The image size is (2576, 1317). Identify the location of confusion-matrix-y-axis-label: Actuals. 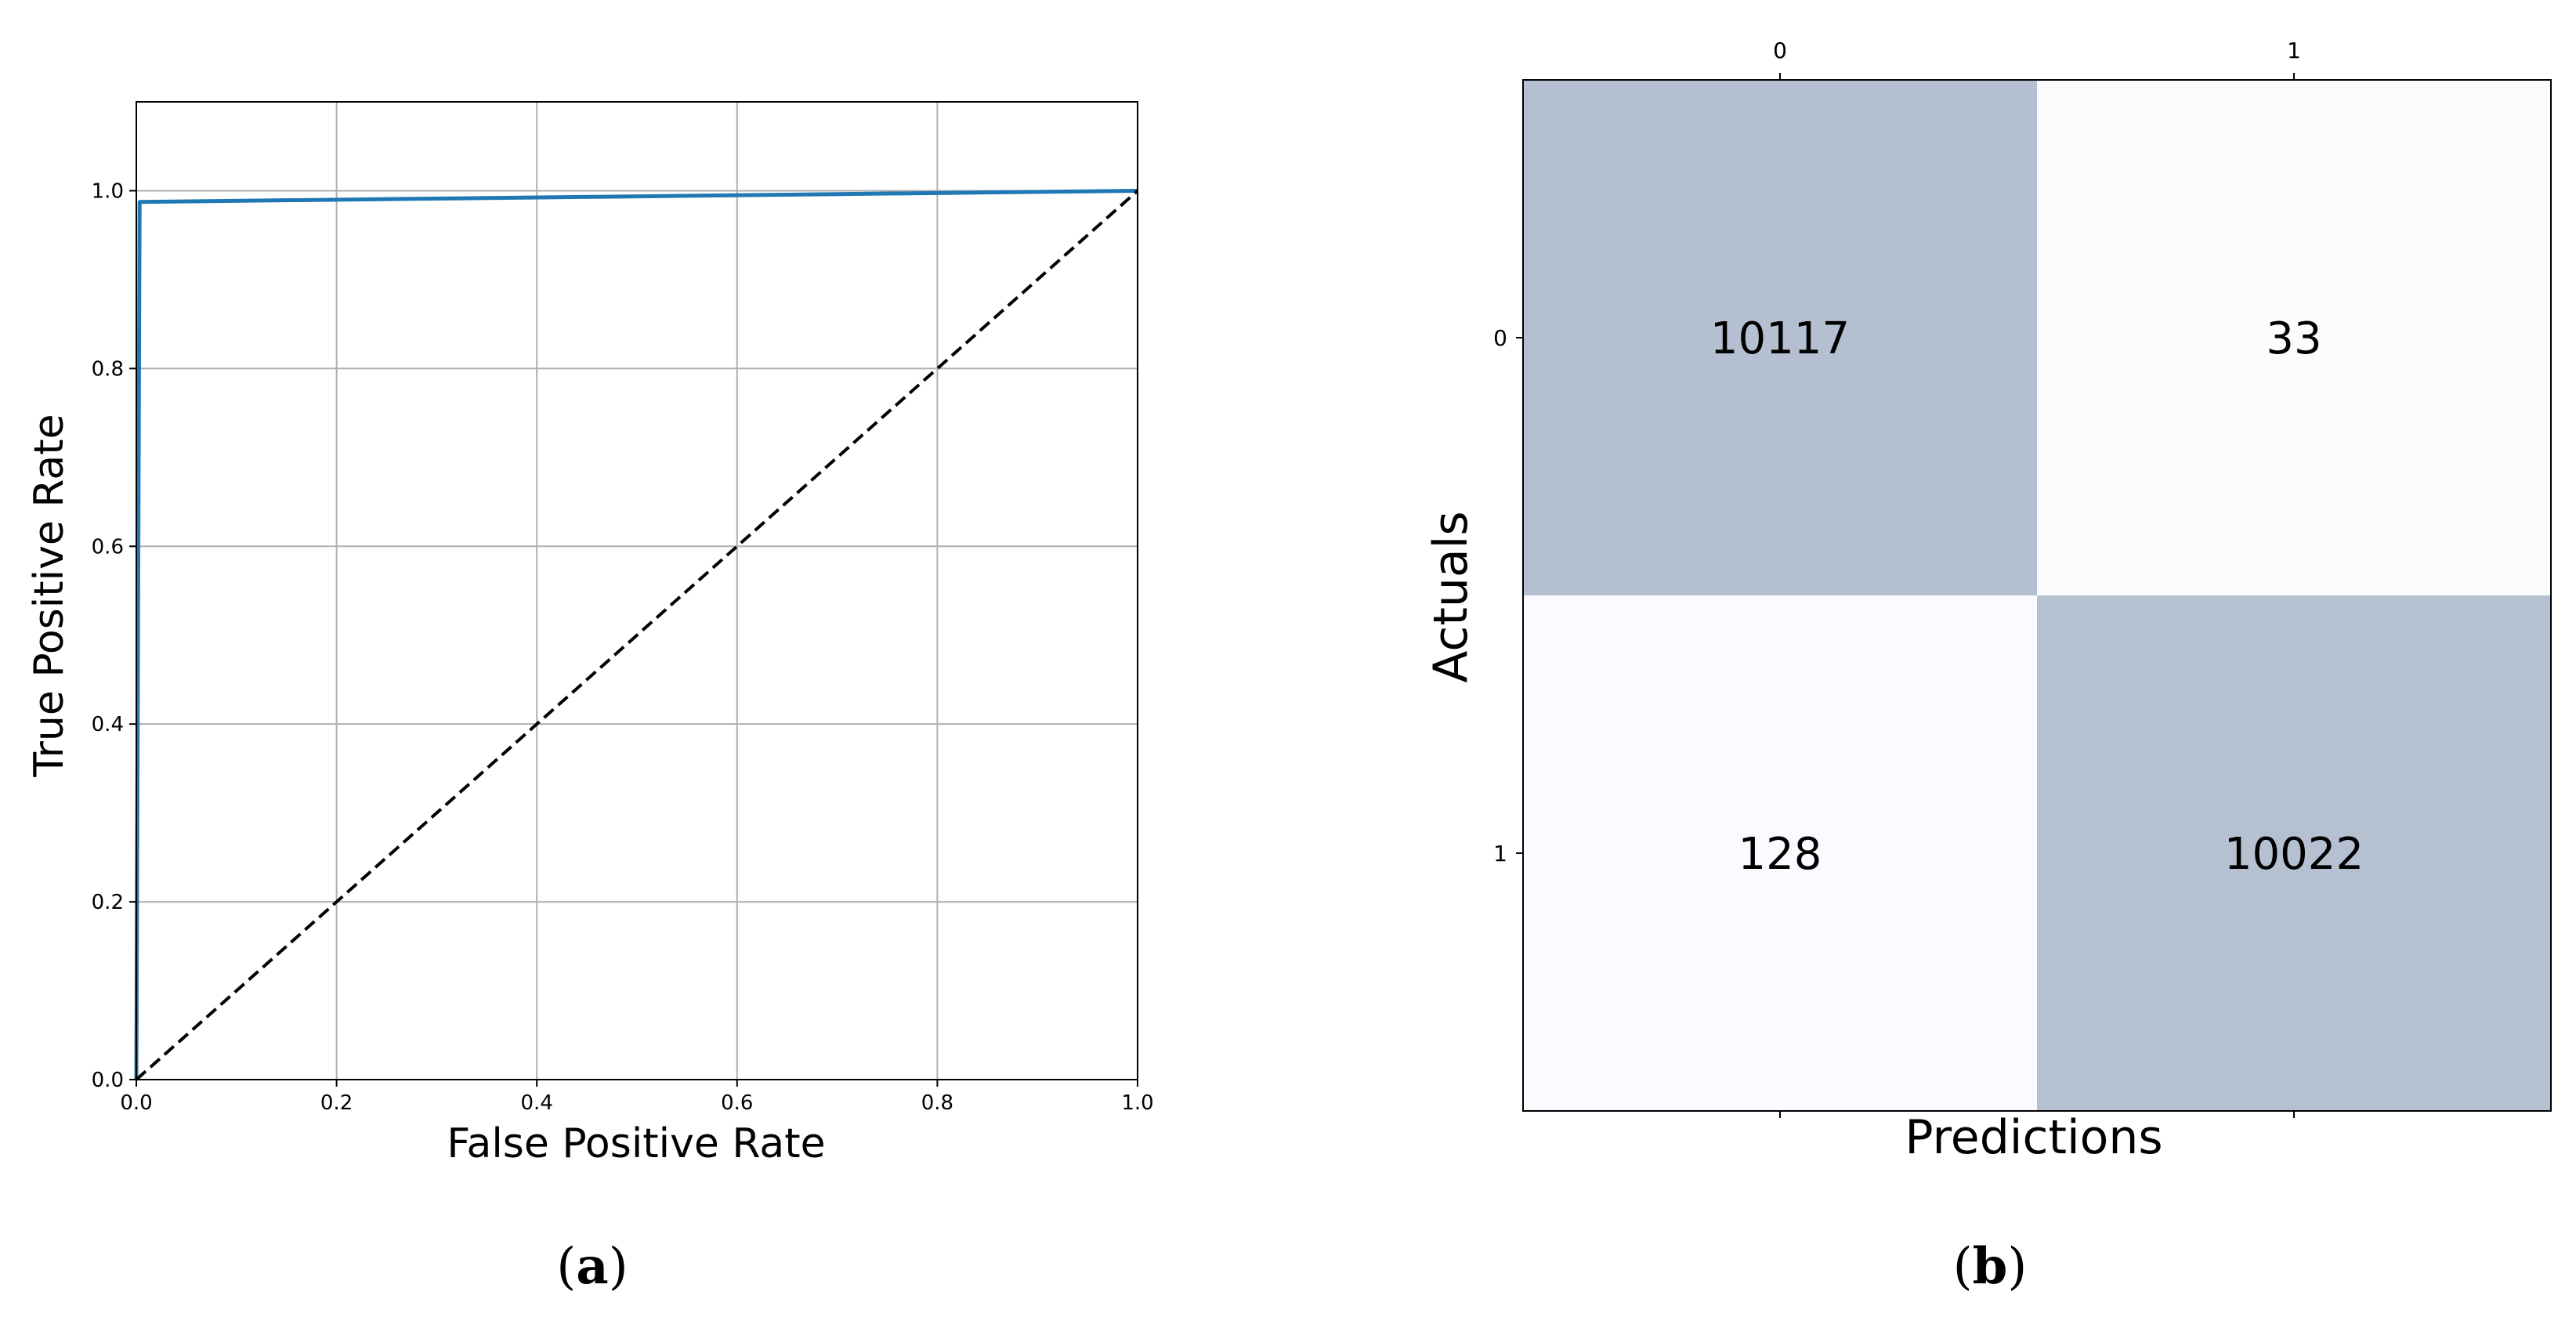
(1451, 597).